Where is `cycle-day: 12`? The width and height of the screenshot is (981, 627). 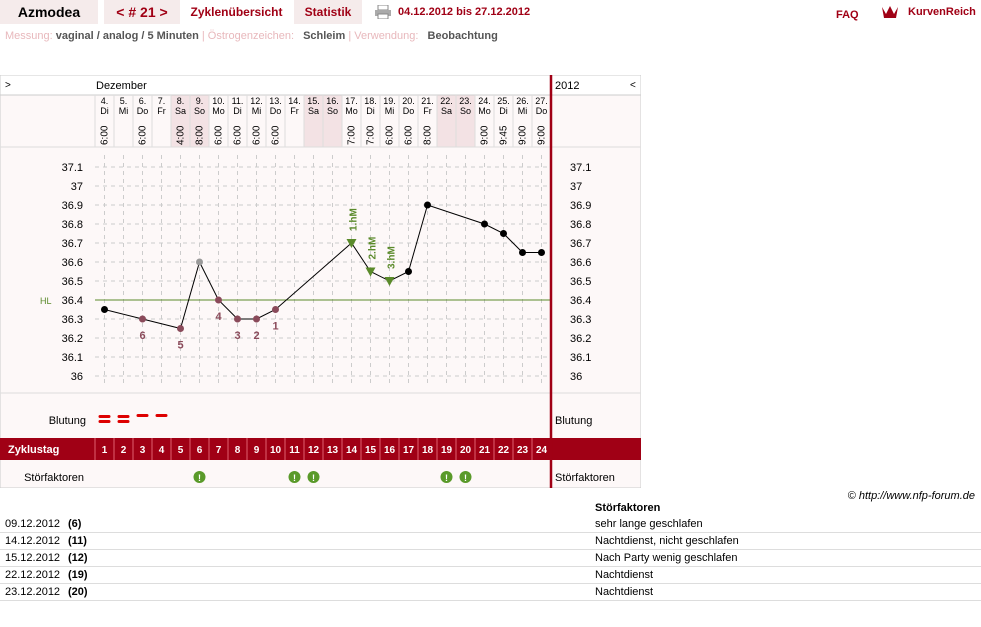
cycle-day: 12 is located at coordinates (314, 450).